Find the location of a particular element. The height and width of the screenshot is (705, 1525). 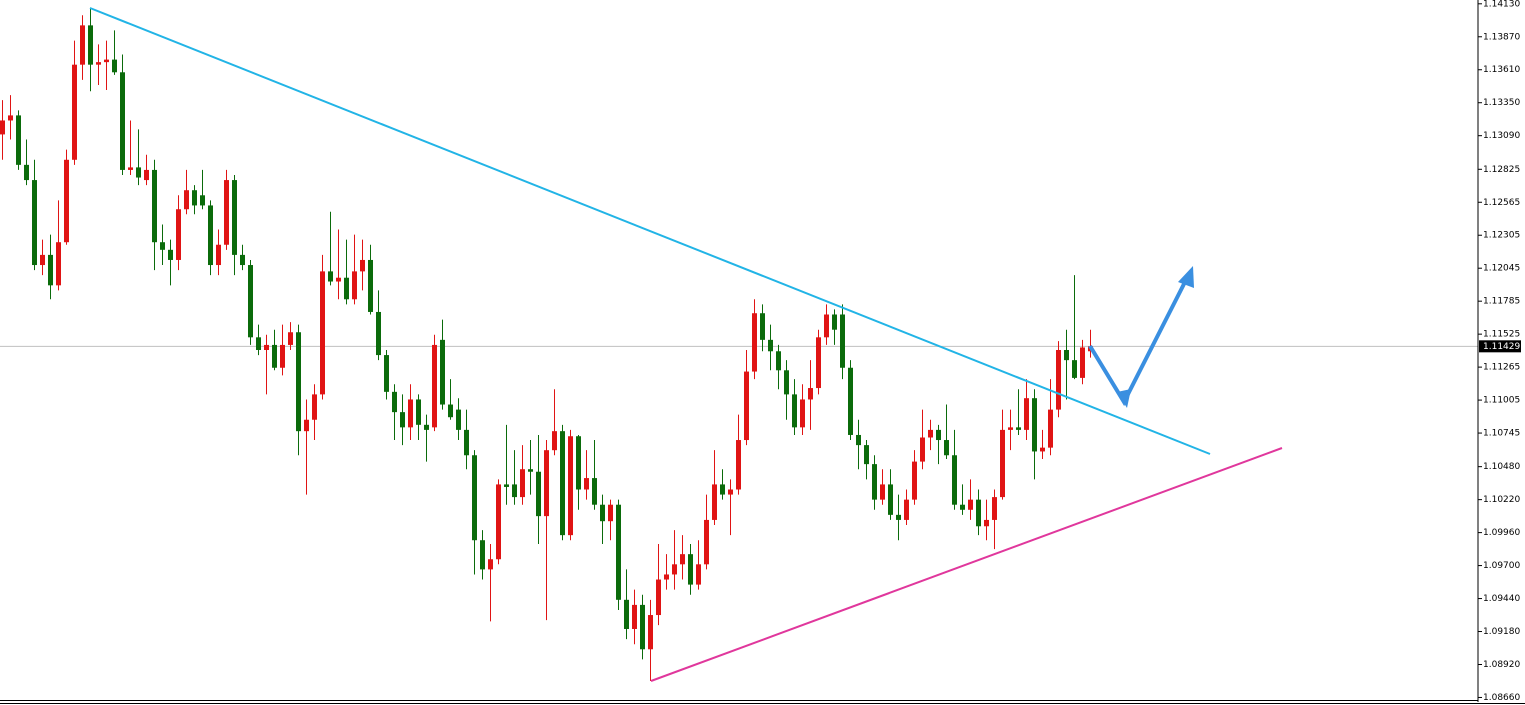

y-tick-label: 1.12565 is located at coordinates (1501, 203).